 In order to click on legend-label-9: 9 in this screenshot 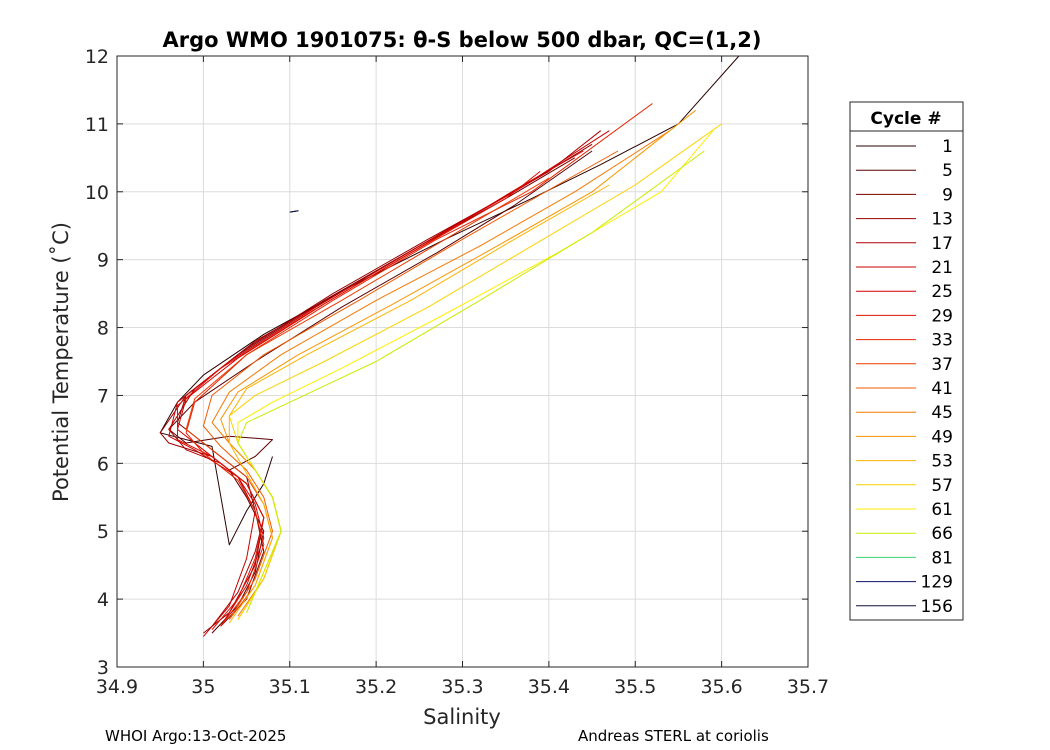, I will do `click(947, 195)`.